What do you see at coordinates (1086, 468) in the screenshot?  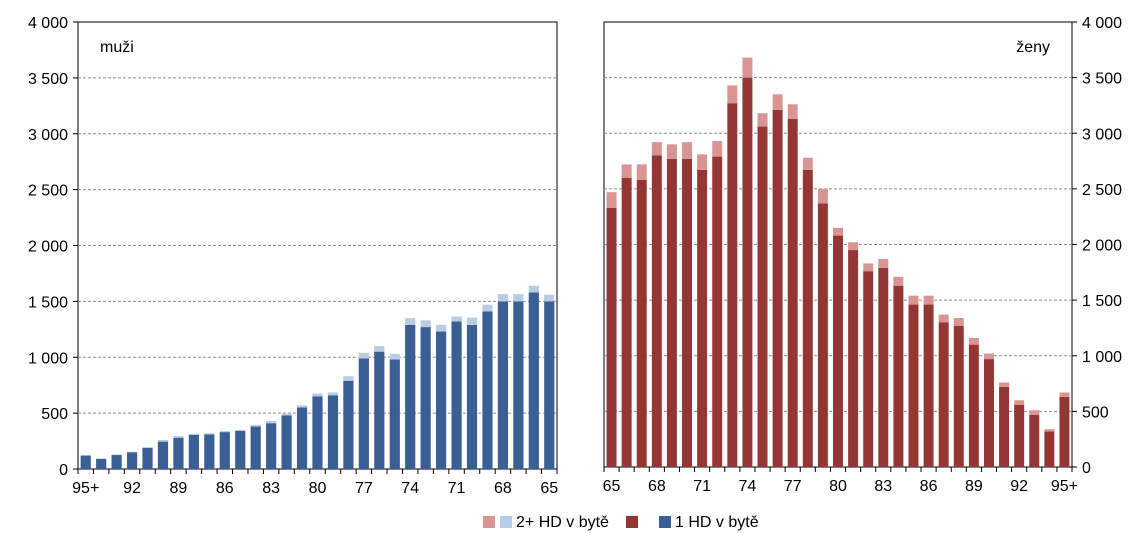 I see `y-tick-label: 0` at bounding box center [1086, 468].